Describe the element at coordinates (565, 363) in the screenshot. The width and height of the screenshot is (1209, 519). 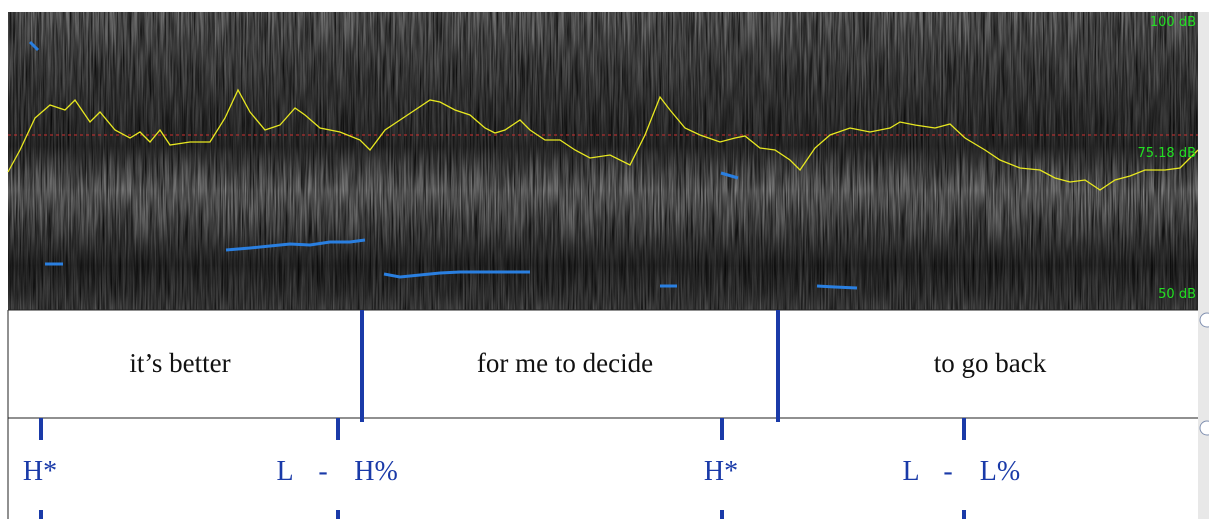
I see `interval-label: for me to decide` at that location.